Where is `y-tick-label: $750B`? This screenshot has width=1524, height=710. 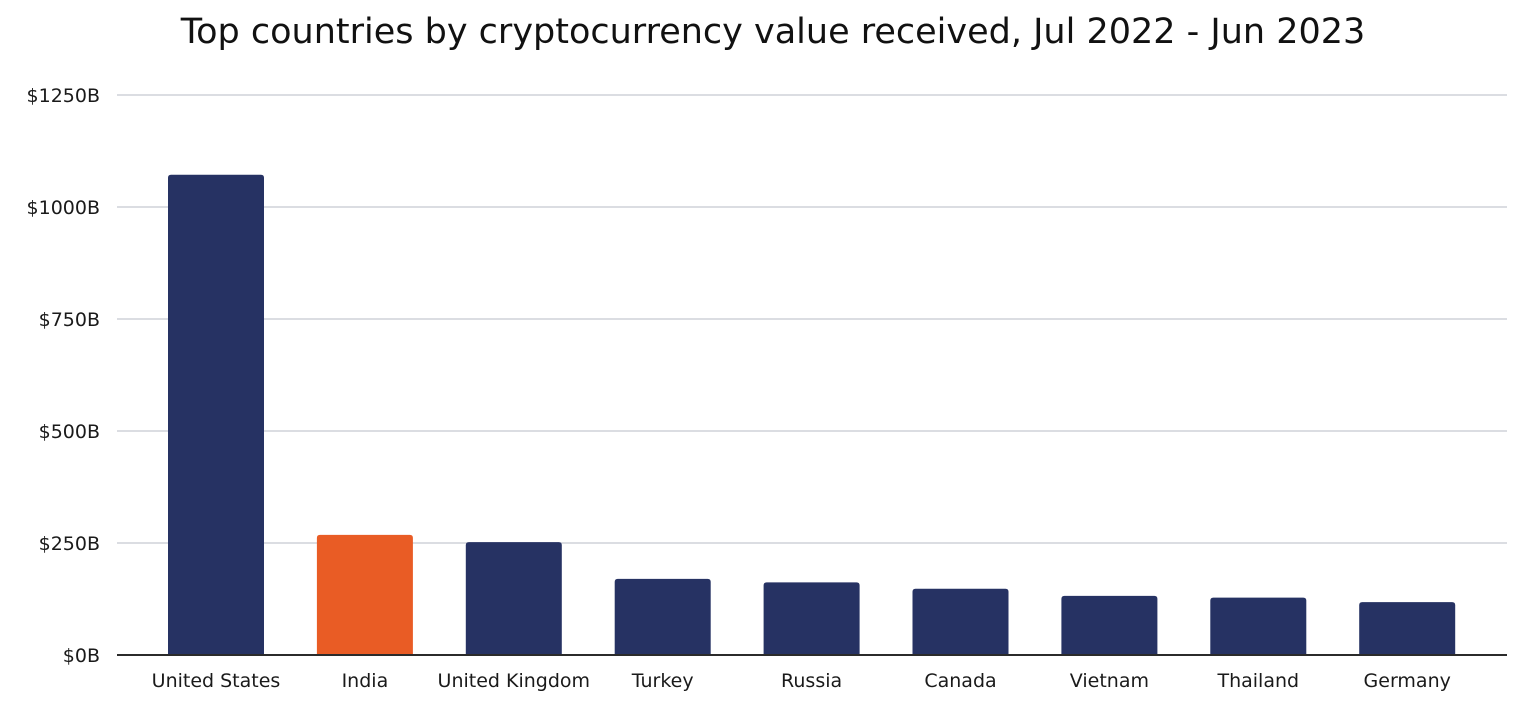
y-tick-label: $750B is located at coordinates (69, 320).